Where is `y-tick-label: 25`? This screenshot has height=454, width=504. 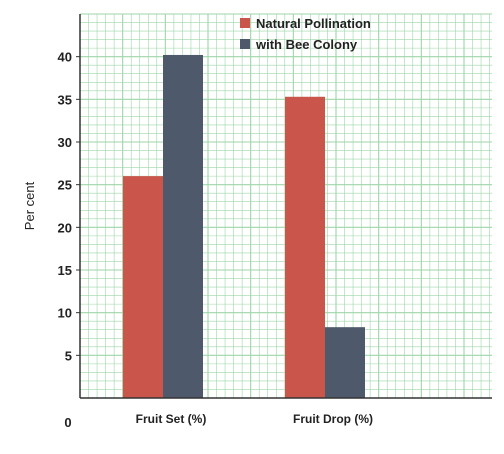 y-tick-label: 25 is located at coordinates (65, 185).